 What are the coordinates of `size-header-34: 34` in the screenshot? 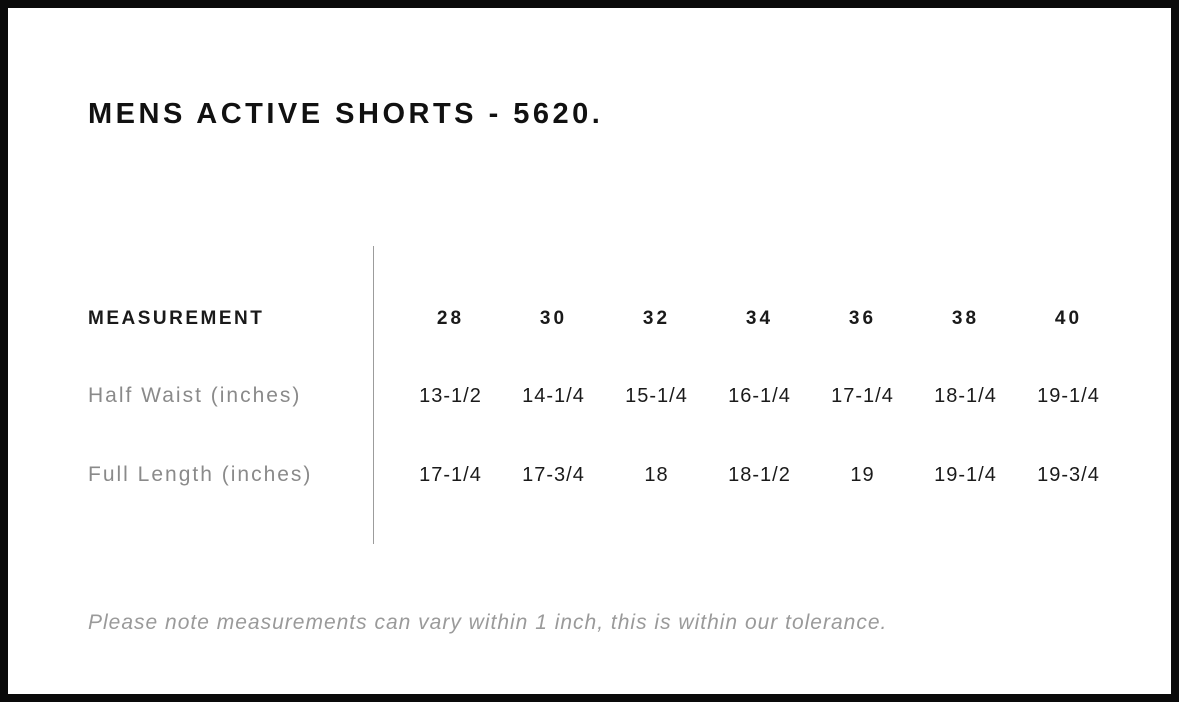 It's located at (759, 318).